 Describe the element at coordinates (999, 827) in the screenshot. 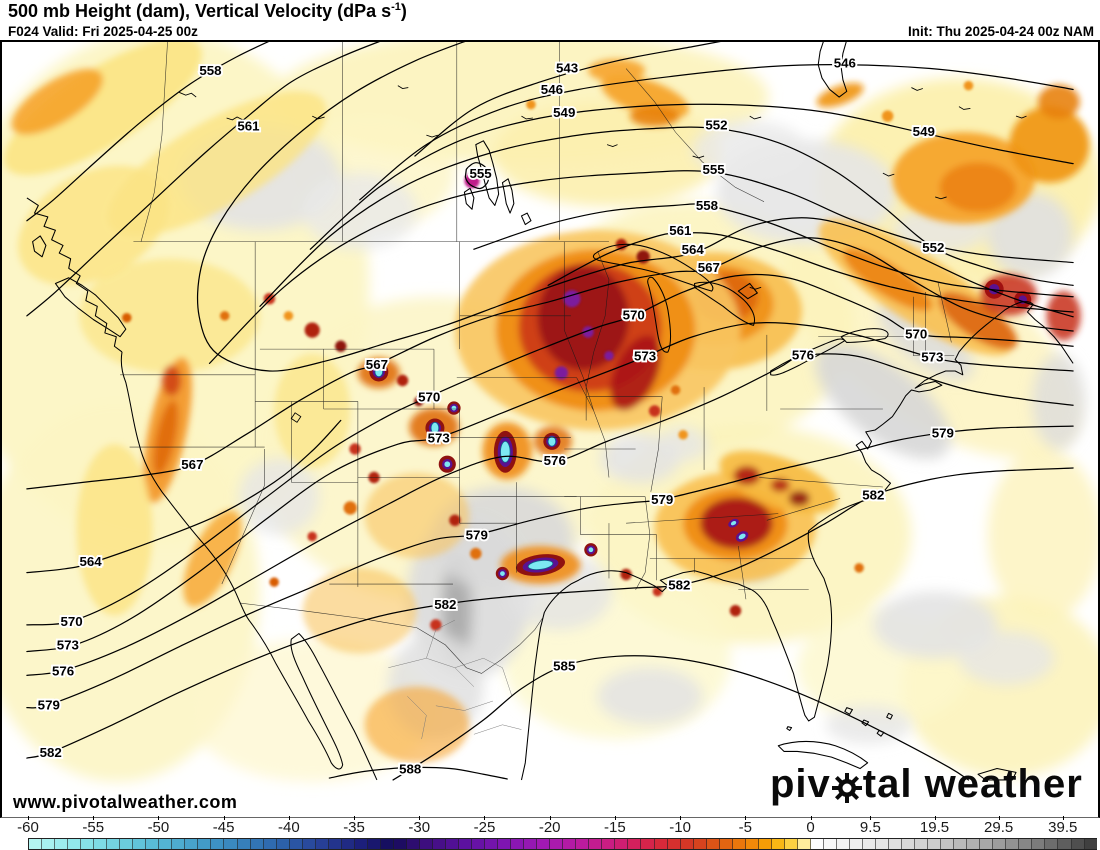

I see `colorbar-tick-label: 29.5` at that location.